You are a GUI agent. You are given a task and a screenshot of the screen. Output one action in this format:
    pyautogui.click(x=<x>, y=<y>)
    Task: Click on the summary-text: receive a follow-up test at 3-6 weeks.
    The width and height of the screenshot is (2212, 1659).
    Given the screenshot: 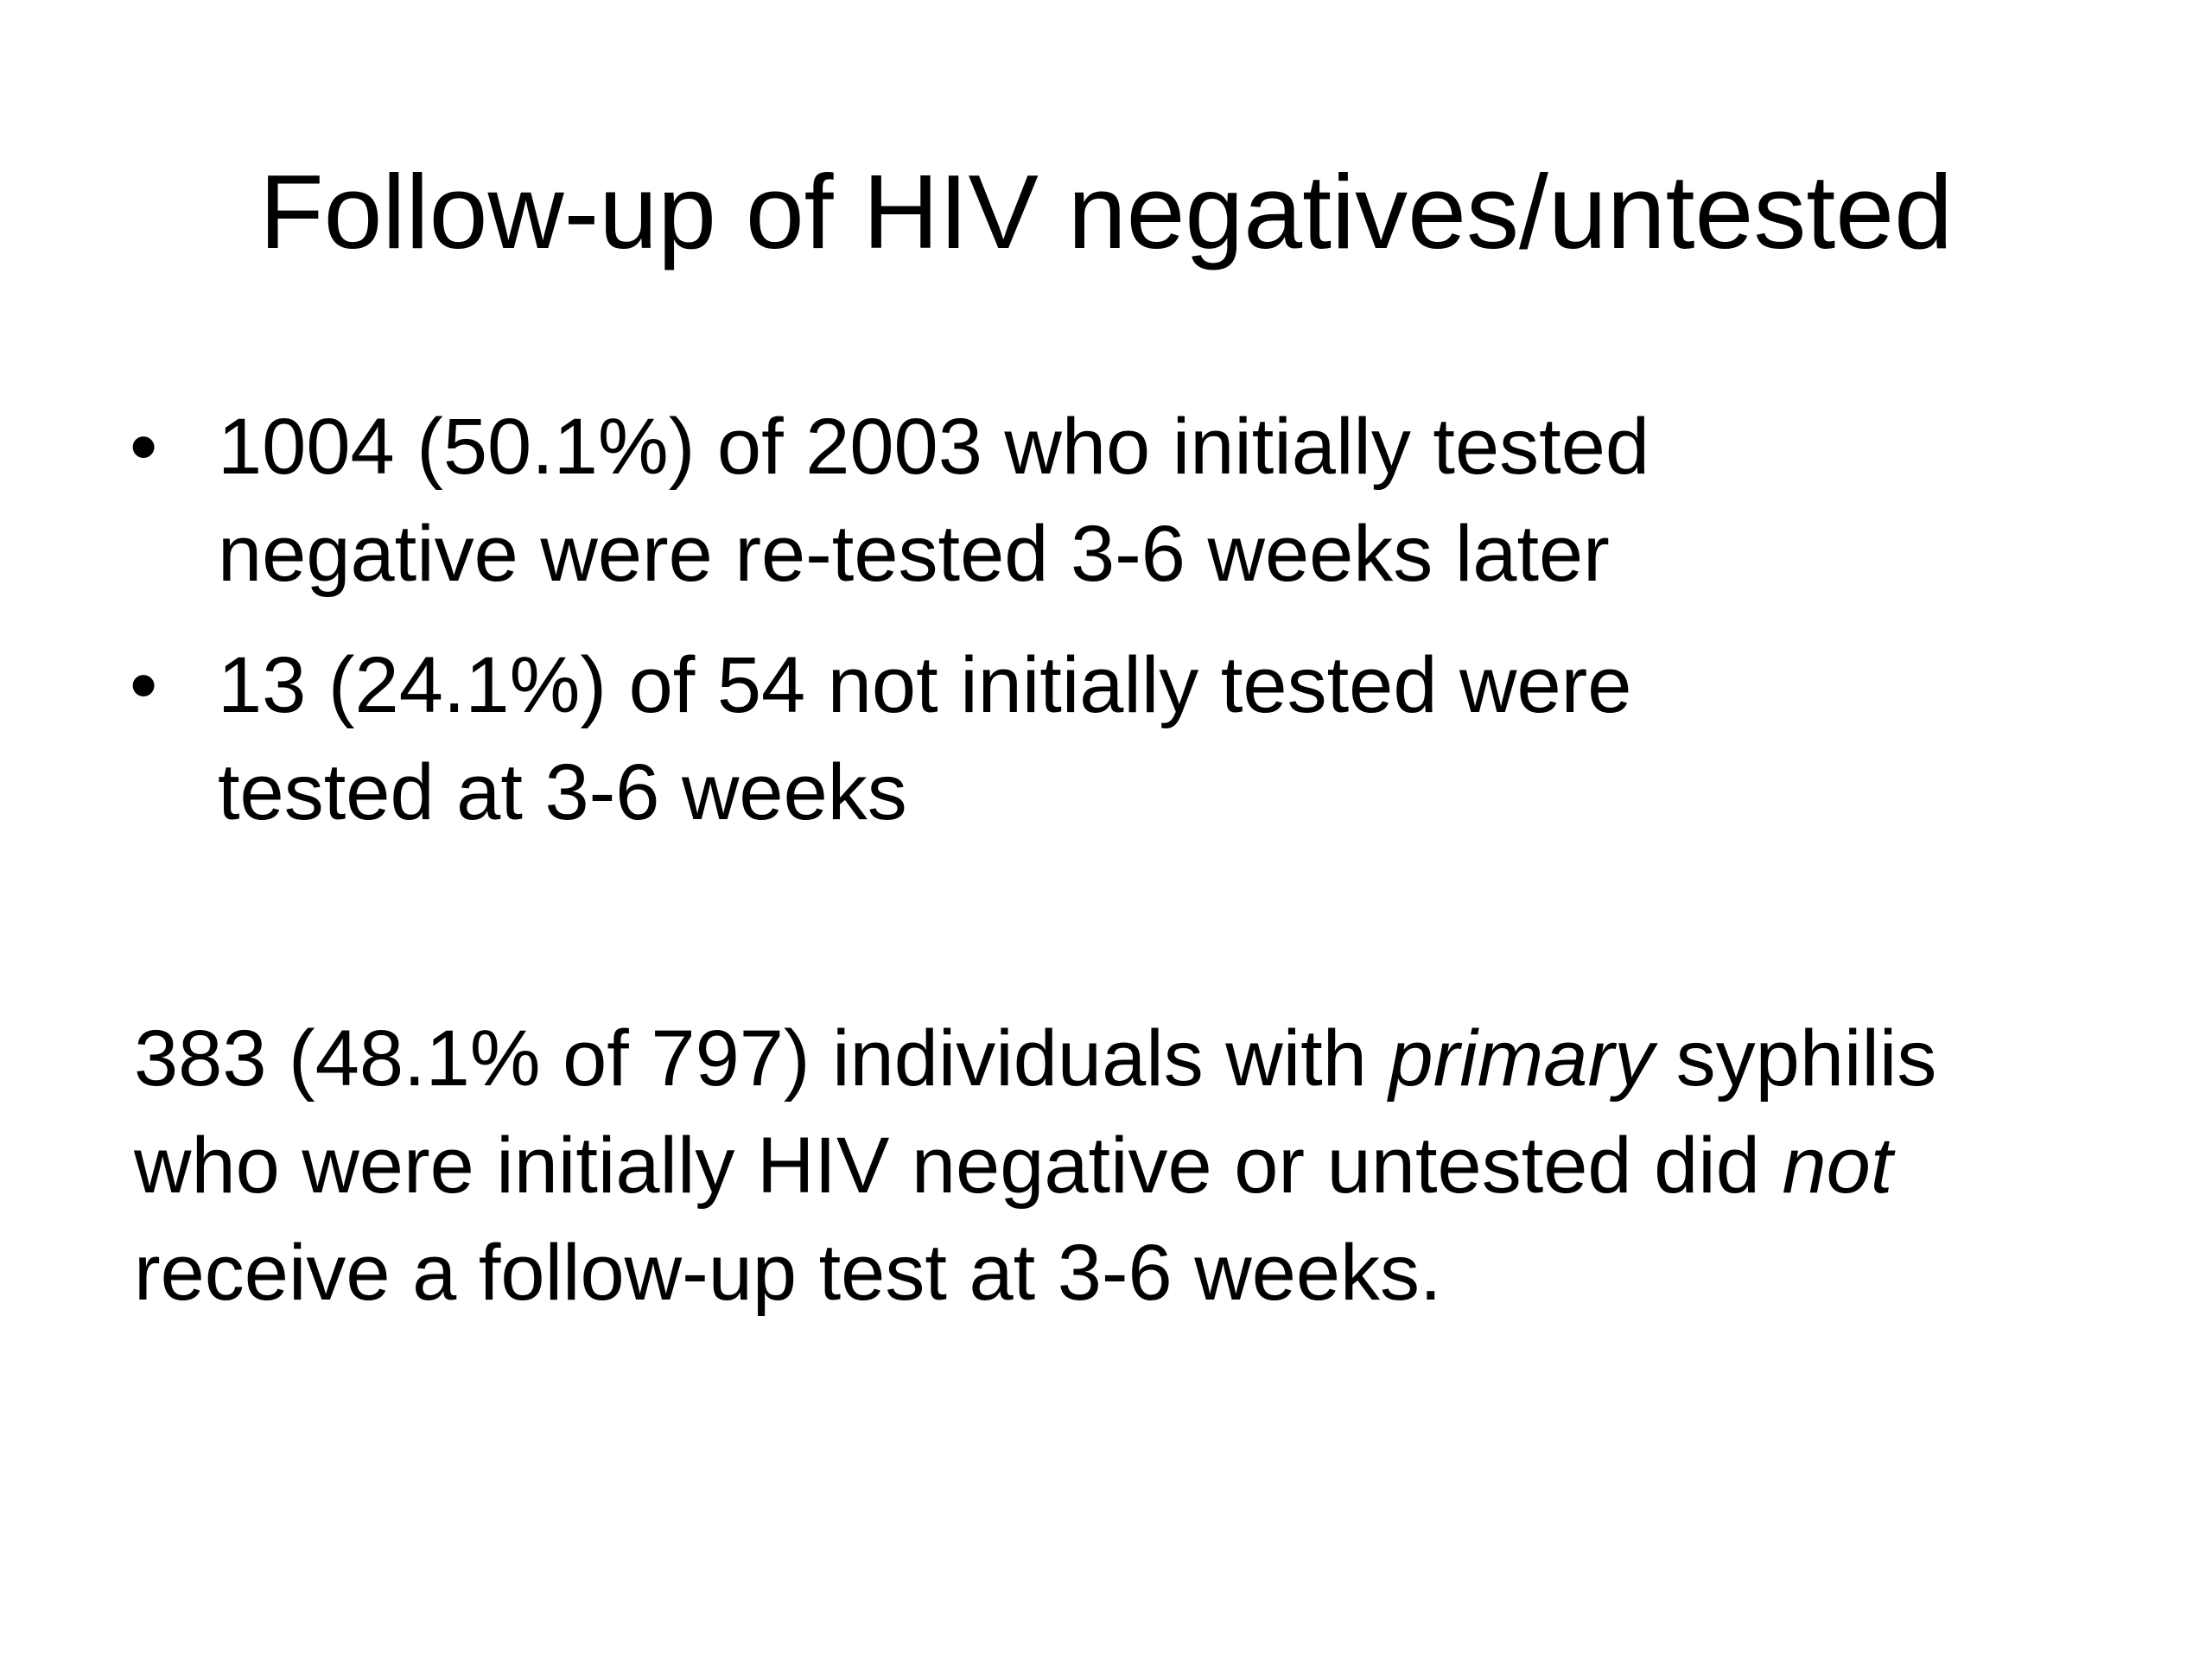 What is the action you would take?
    pyautogui.click(x=788, y=1273)
    